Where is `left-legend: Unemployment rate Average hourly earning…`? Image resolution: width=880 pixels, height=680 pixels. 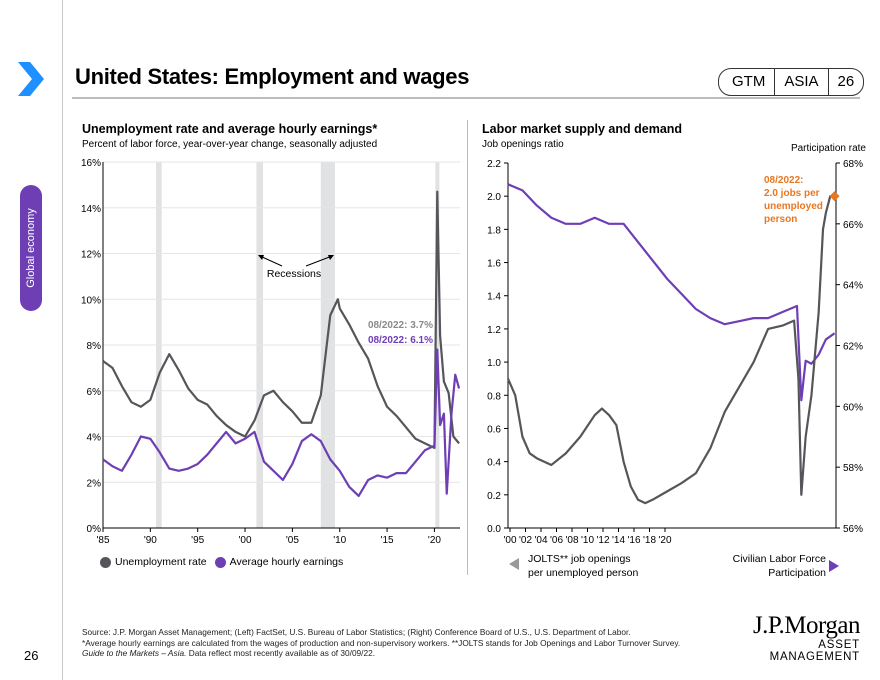 left-legend: Unemployment rate Average hourly earning… is located at coordinates (221, 562).